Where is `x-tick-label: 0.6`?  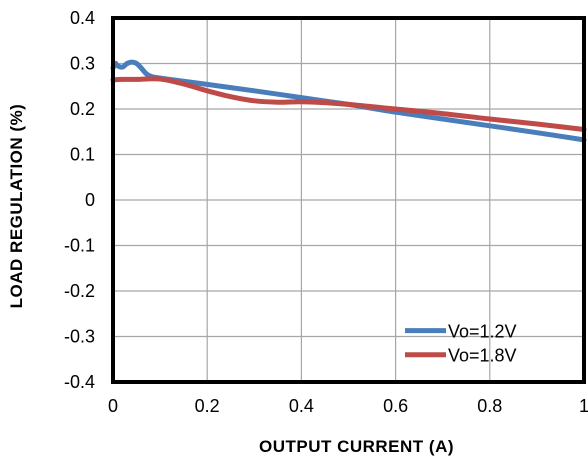 x-tick-label: 0.6 is located at coordinates (395, 406).